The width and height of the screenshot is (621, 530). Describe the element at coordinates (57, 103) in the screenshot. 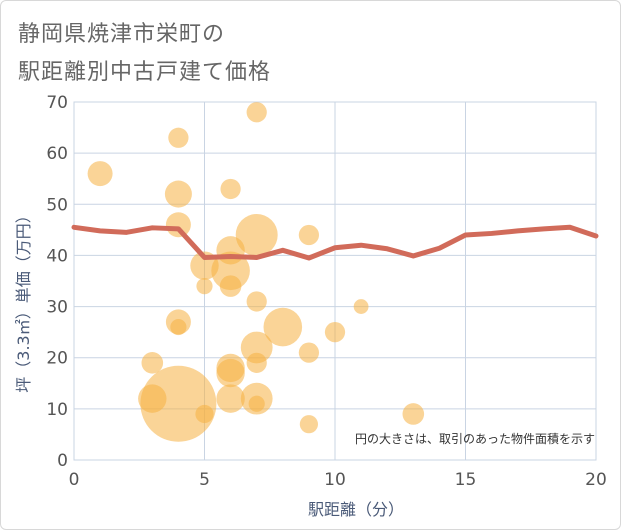

I see `y-tick-label: 70` at that location.